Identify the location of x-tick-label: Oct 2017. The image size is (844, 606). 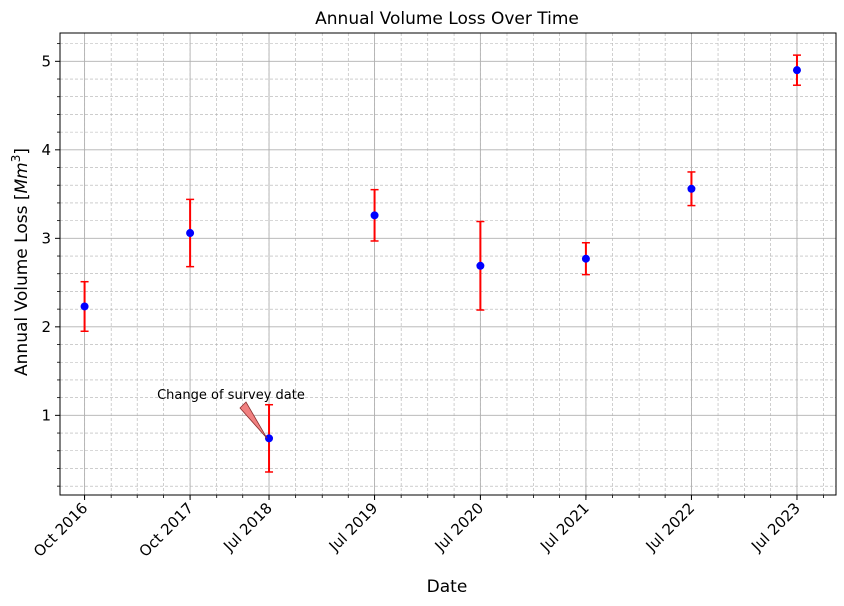
(165, 529).